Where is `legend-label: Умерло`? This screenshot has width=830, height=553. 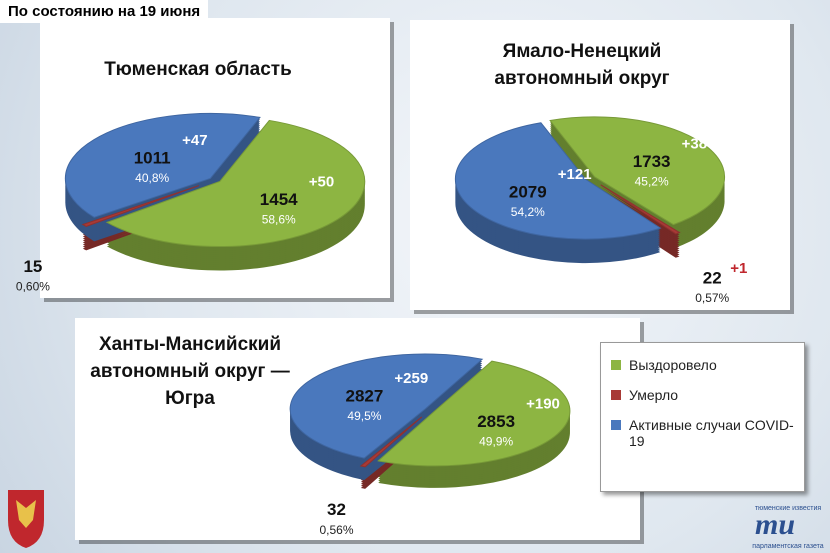
legend-label: Умерло is located at coordinates (654, 395).